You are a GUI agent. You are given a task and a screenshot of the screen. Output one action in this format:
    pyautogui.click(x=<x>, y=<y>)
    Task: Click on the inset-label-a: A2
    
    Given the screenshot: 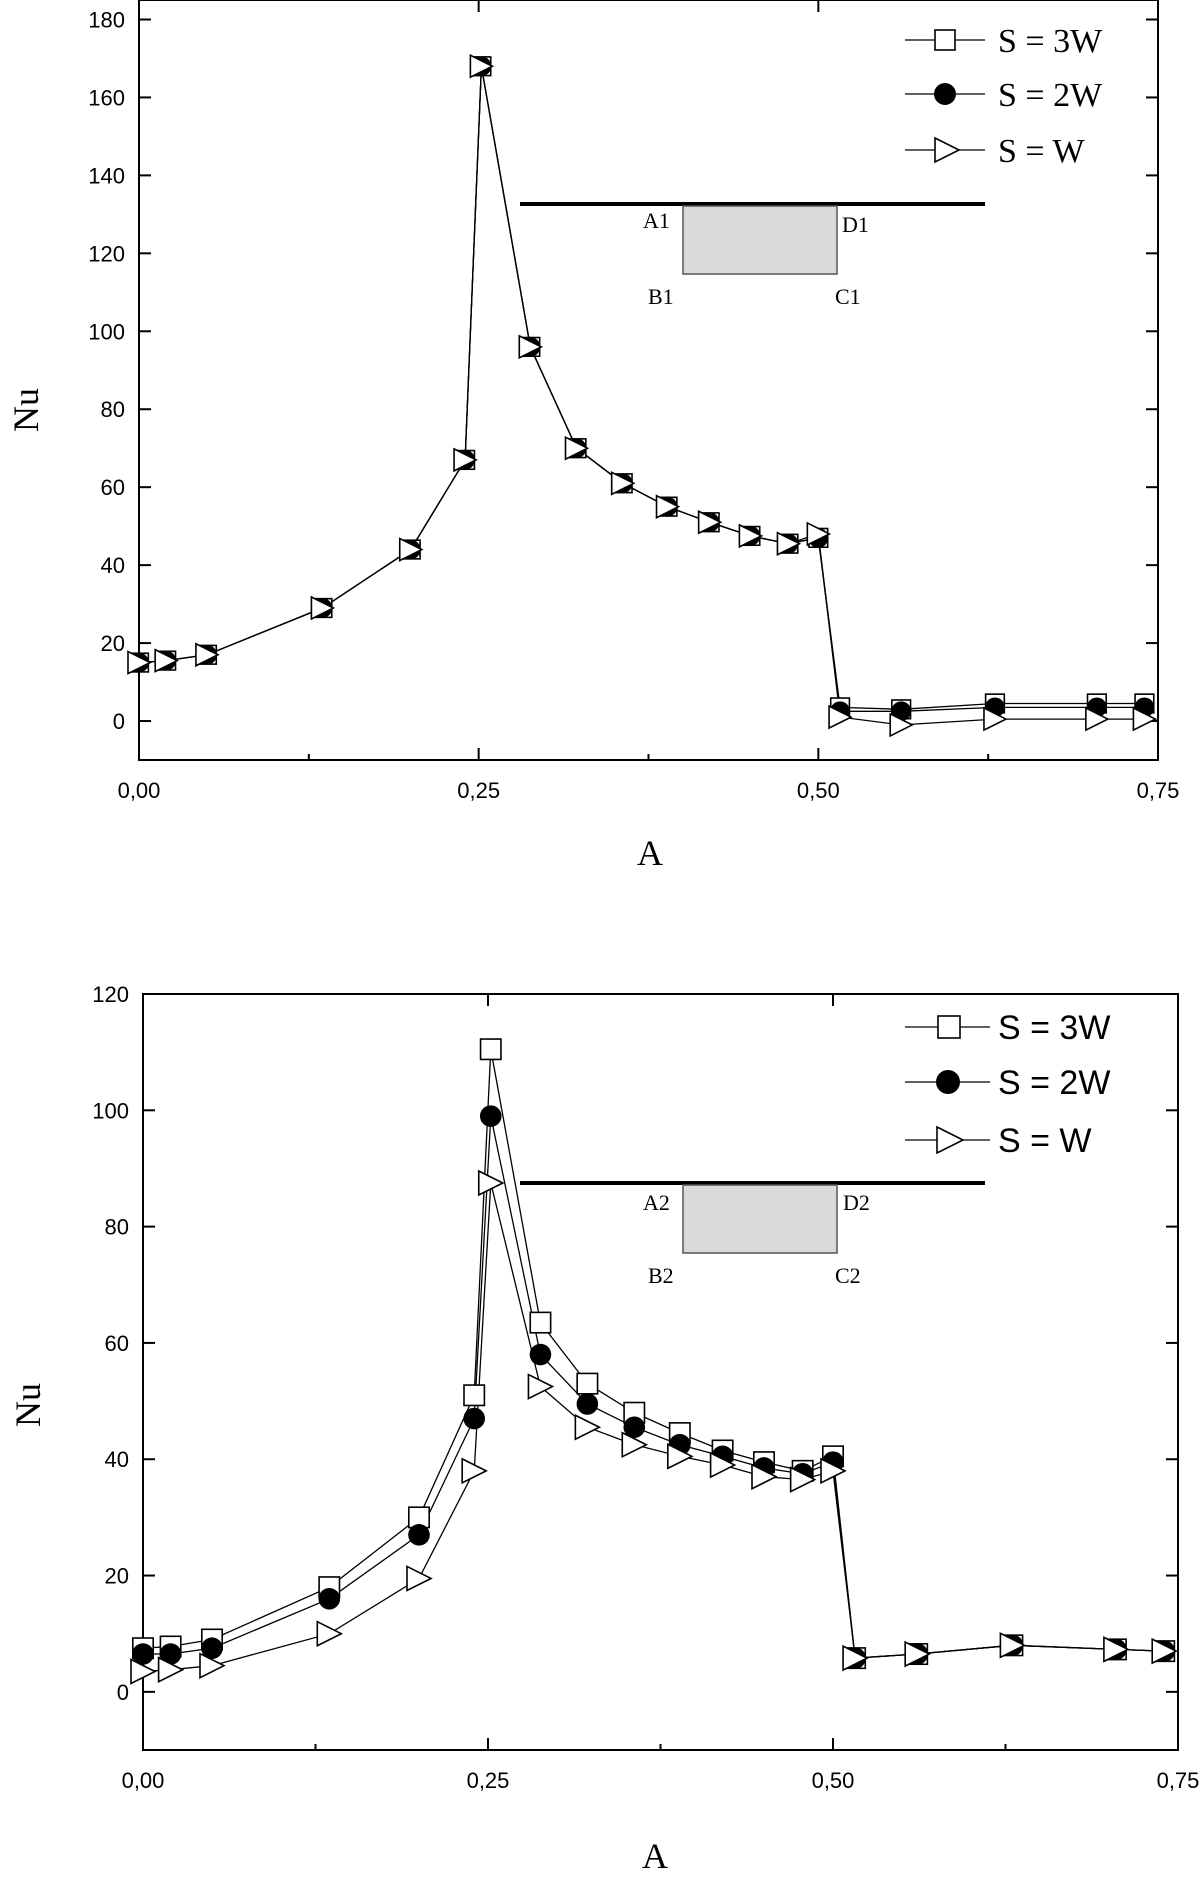 What is the action you would take?
    pyautogui.click(x=656, y=1202)
    